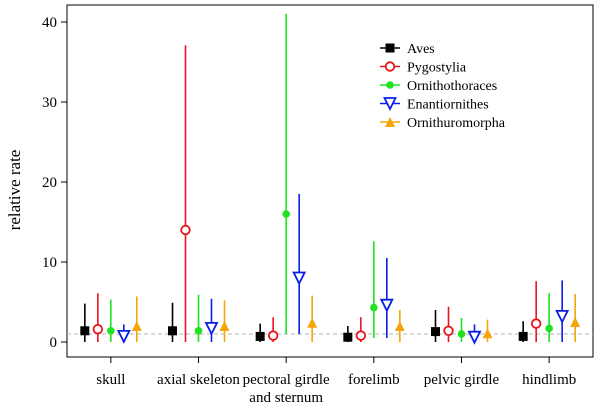 The width and height of the screenshot is (601, 409). What do you see at coordinates (452, 86) in the screenshot?
I see `legend-label: Ornithothoraces` at bounding box center [452, 86].